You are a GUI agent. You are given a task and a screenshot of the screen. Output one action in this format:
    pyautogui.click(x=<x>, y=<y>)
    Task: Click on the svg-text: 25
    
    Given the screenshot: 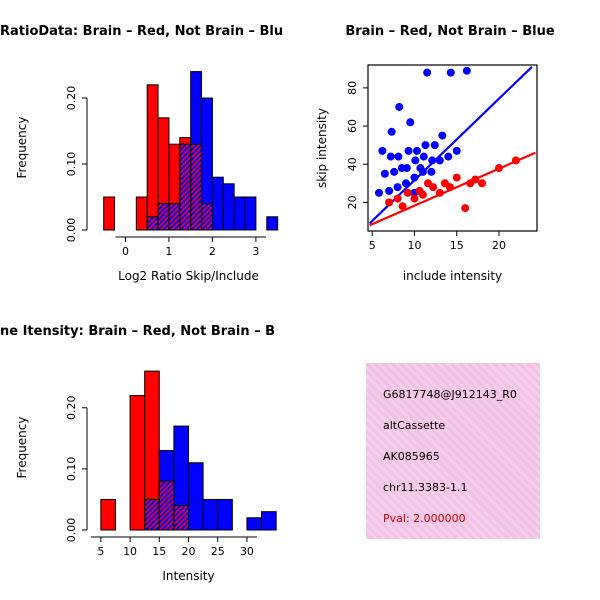 What is the action you would take?
    pyautogui.click(x=218, y=551)
    